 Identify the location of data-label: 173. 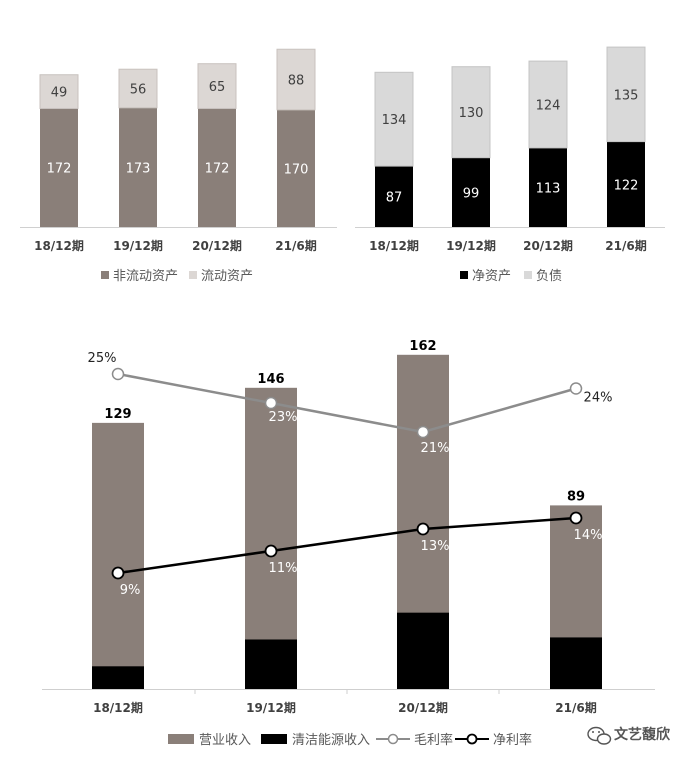
(138, 168).